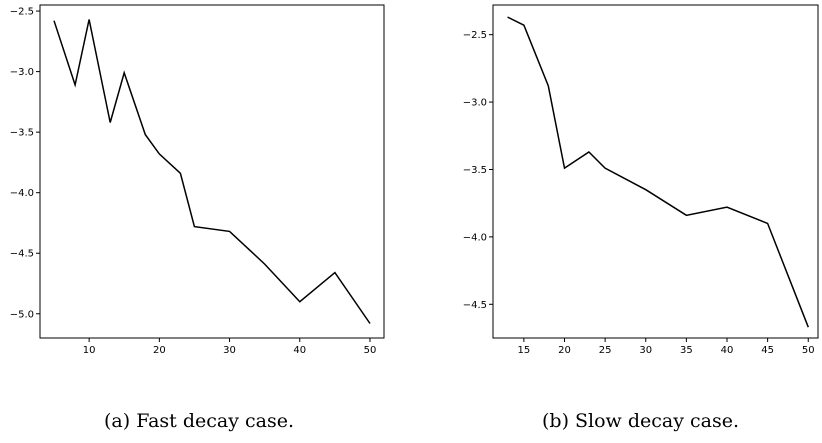 The height and width of the screenshot is (443, 822). Describe the element at coordinates (22, 254) in the screenshot. I see `y-tick-label-a: −4.5` at that location.